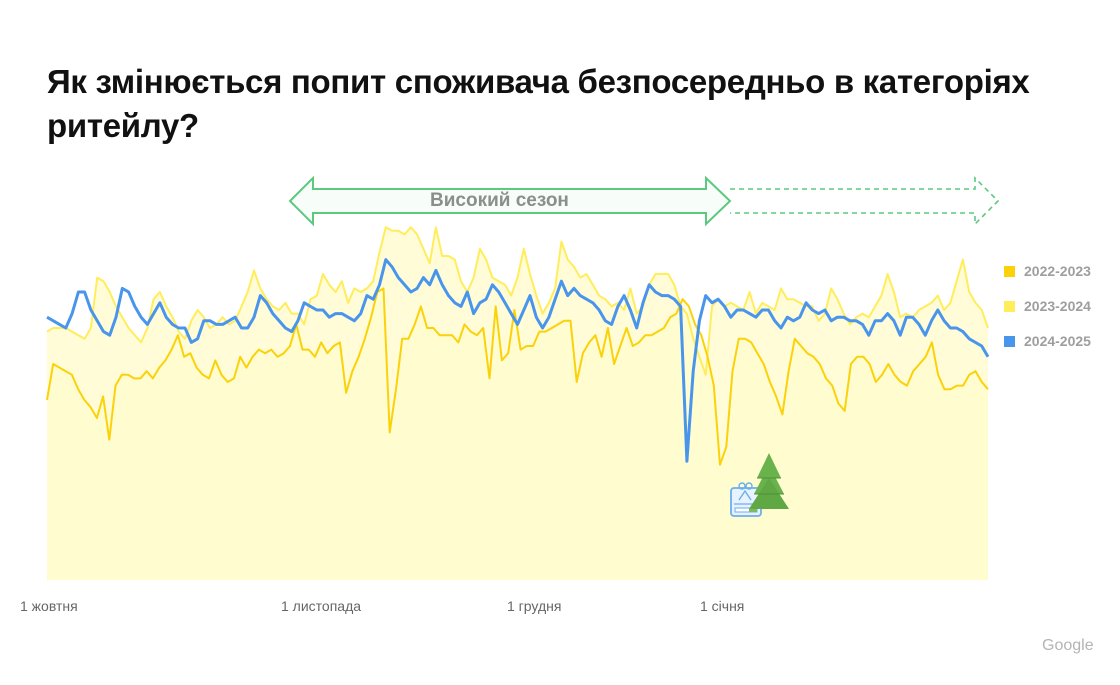 This screenshot has width=1120, height=685. Describe the element at coordinates (1047, 341) in the screenshot. I see `legend-item-2024-2025: 2024-2025` at that location.